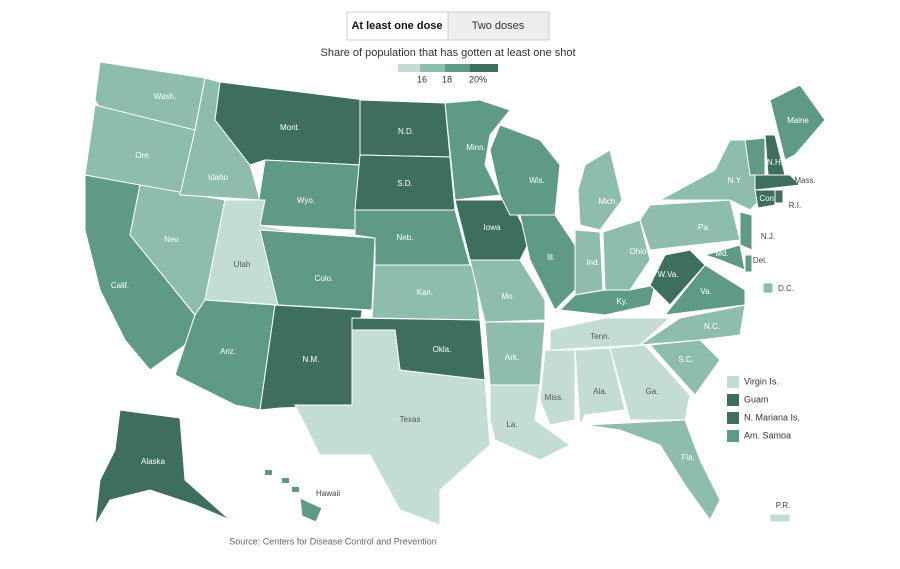 This screenshot has height=569, width=900. Describe the element at coordinates (242, 264) in the screenshot. I see `state-label: Utah` at that location.